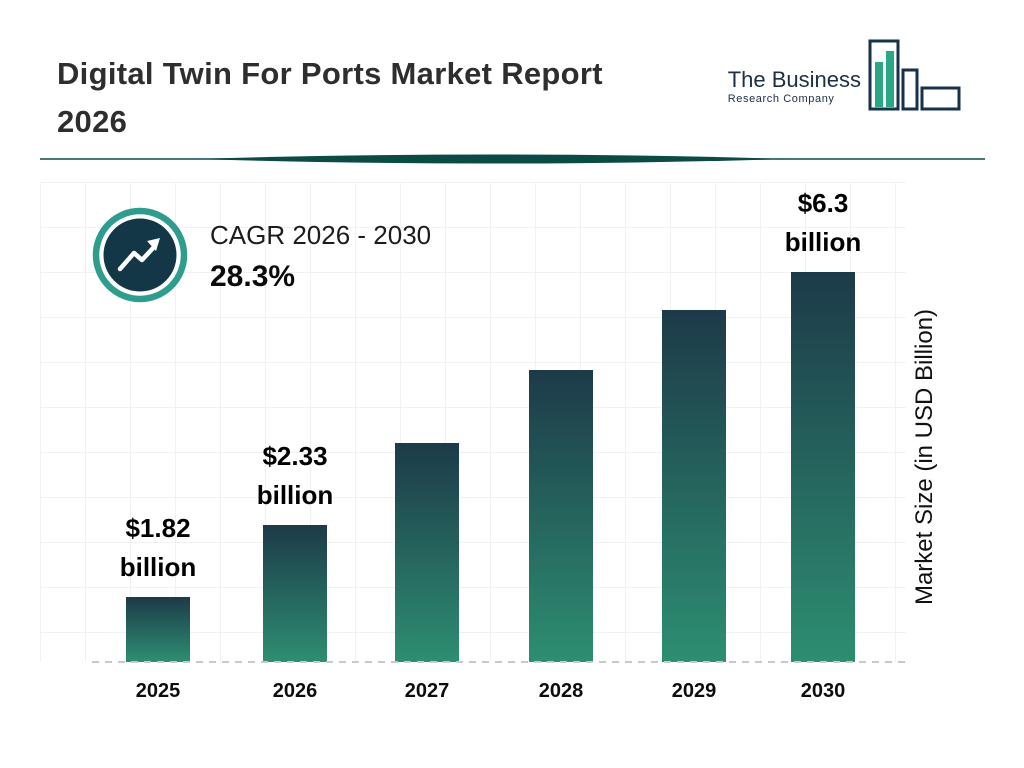  What do you see at coordinates (330, 73) in the screenshot?
I see `page-title-line1: Digital Twin For Ports Market Report` at bounding box center [330, 73].